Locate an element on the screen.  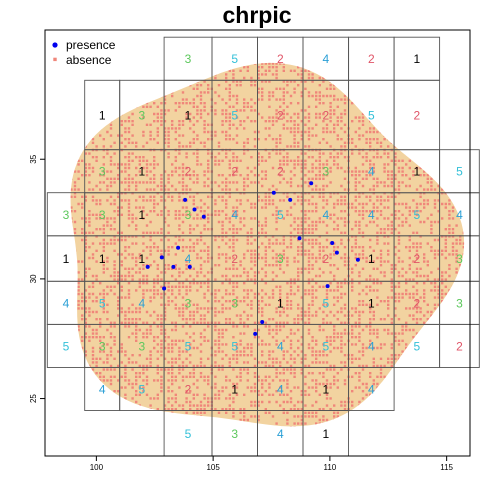
block-fold-label-69: 4 is located at coordinates (371, 390).